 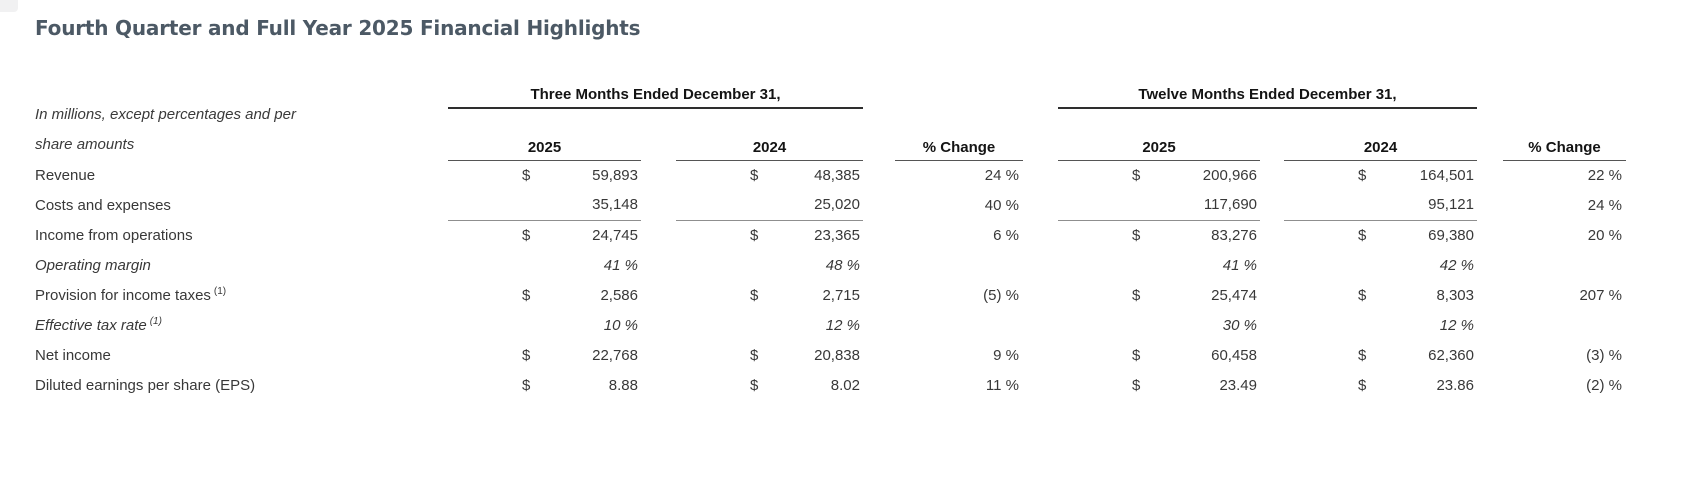 I want to click on cell-value: 69,380, so click(x=1451, y=235).